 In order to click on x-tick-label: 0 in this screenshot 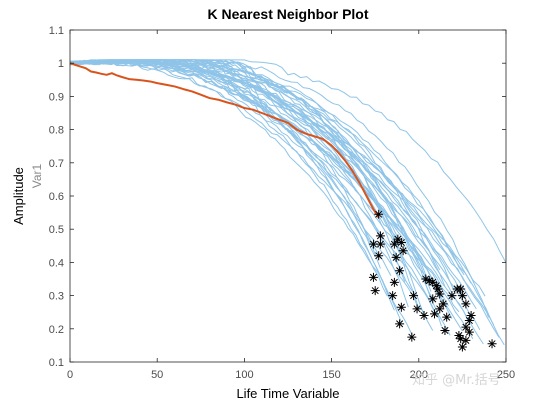, I will do `click(70, 375)`.